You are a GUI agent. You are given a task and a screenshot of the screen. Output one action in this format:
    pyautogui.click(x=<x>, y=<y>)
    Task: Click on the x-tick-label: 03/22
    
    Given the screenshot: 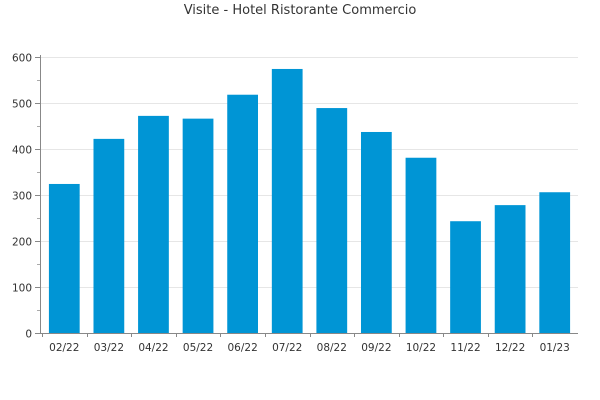 What is the action you would take?
    pyautogui.click(x=109, y=348)
    